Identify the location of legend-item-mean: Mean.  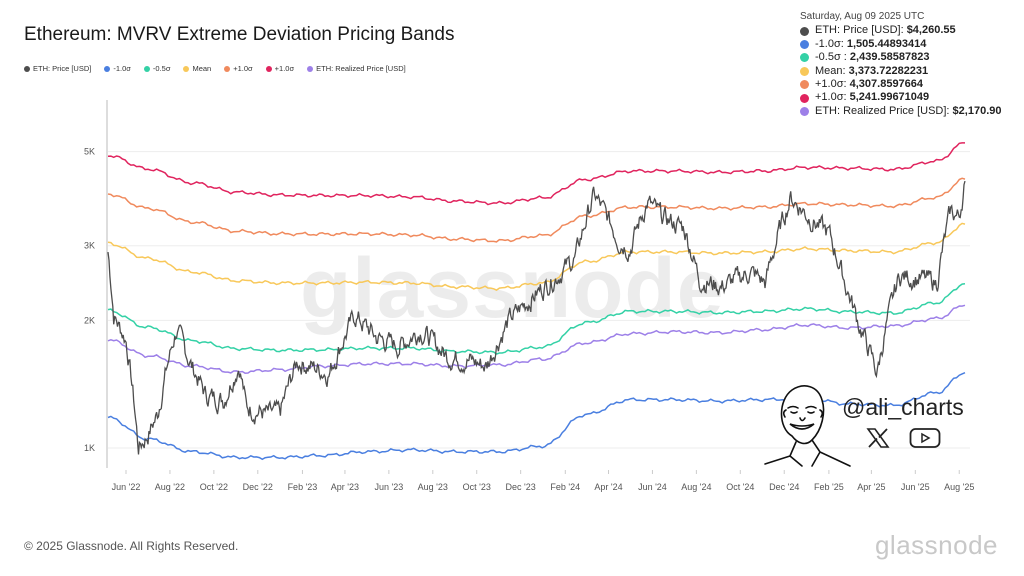
(197, 68).